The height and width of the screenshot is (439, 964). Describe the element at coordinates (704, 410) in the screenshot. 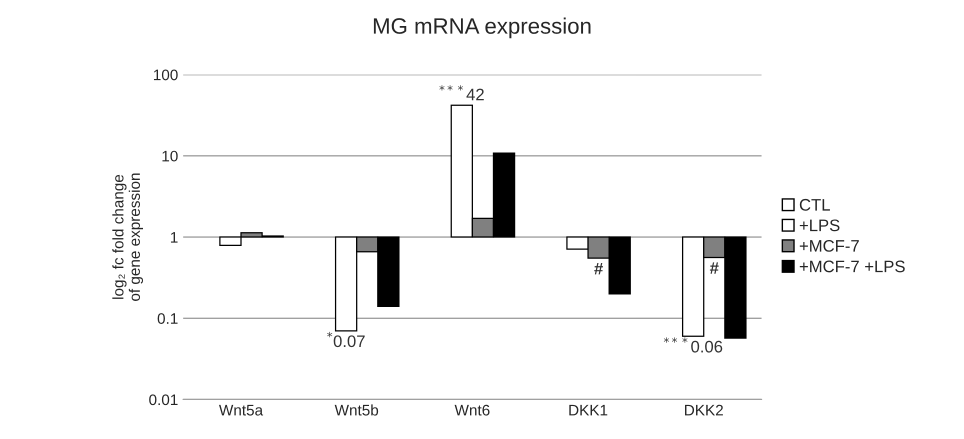

I see `x-tick-label: DKK2` at that location.